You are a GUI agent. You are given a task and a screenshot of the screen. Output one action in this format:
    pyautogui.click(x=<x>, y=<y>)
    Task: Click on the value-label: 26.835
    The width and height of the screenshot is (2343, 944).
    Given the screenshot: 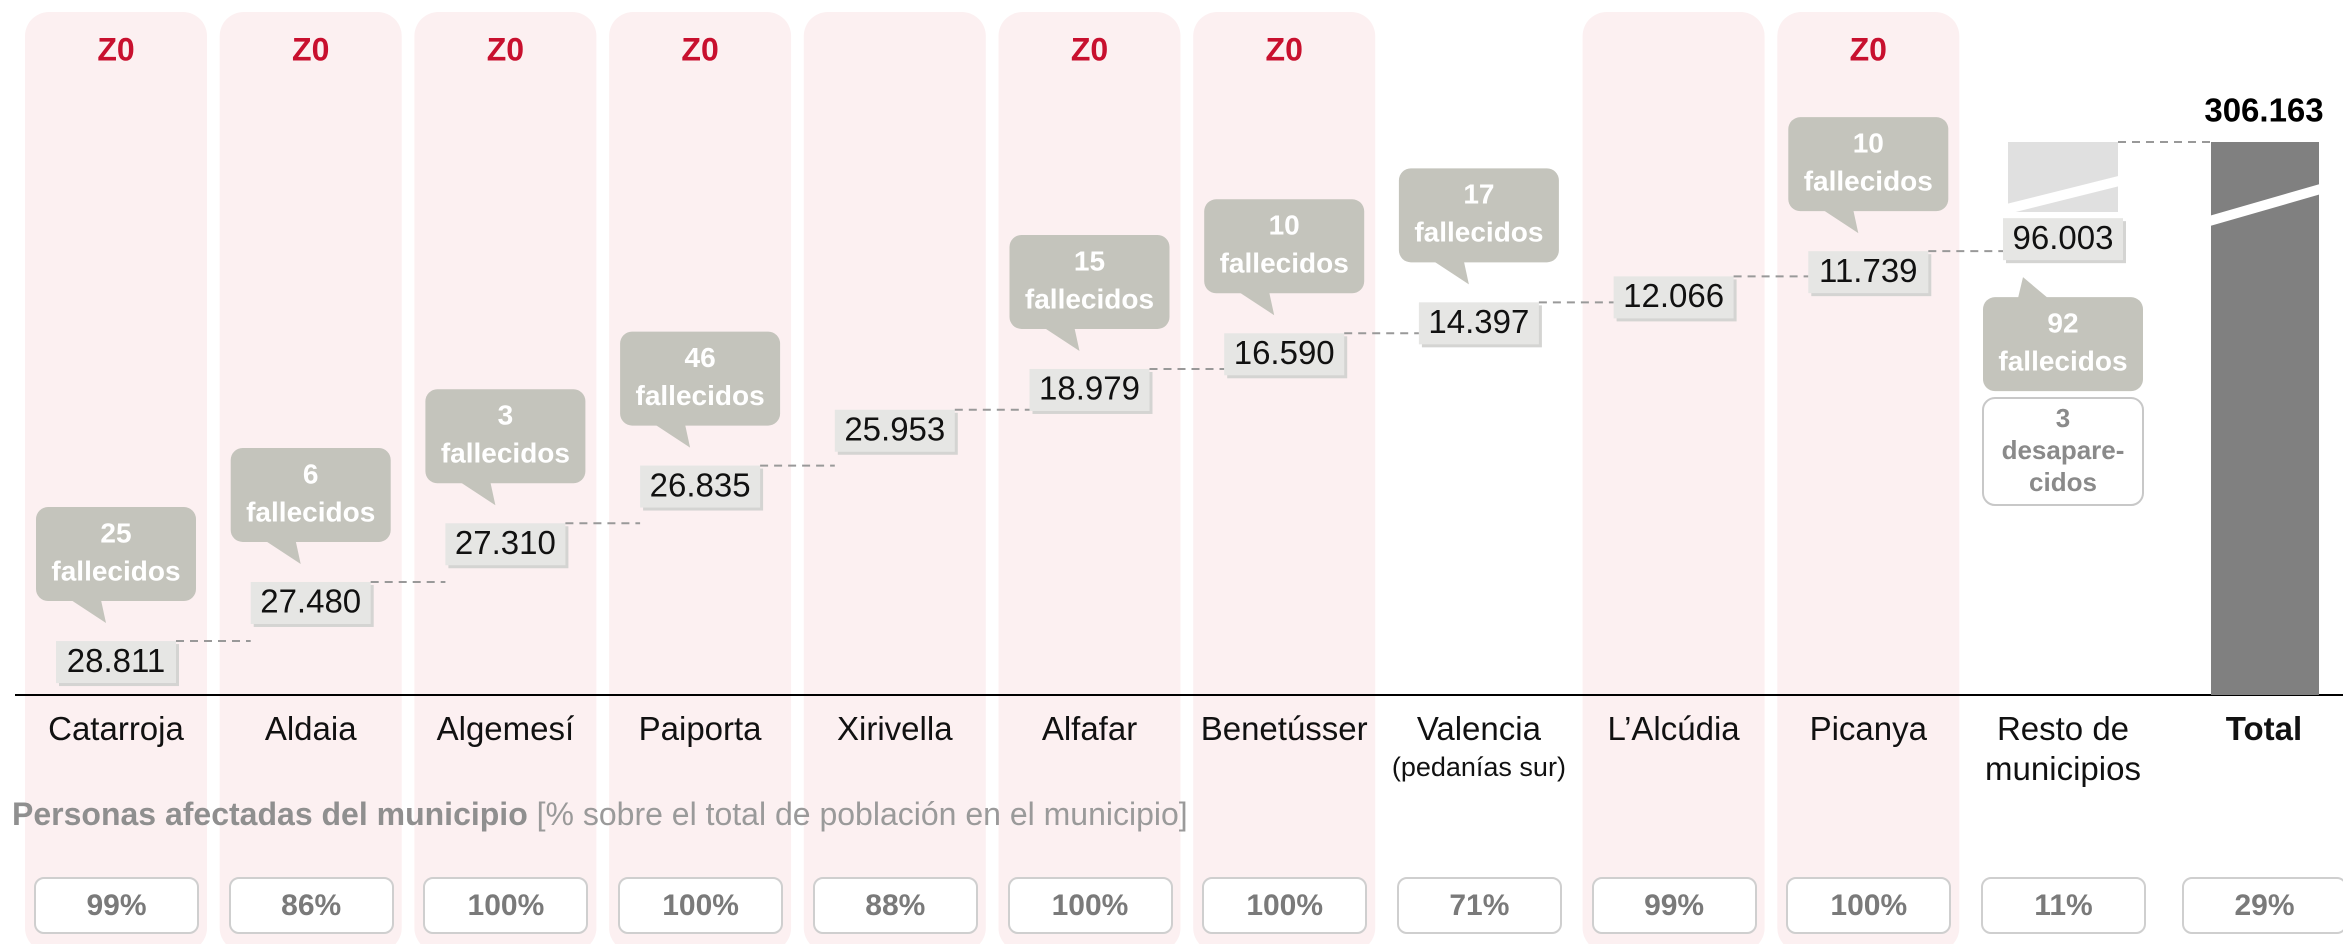 What is the action you would take?
    pyautogui.click(x=700, y=484)
    